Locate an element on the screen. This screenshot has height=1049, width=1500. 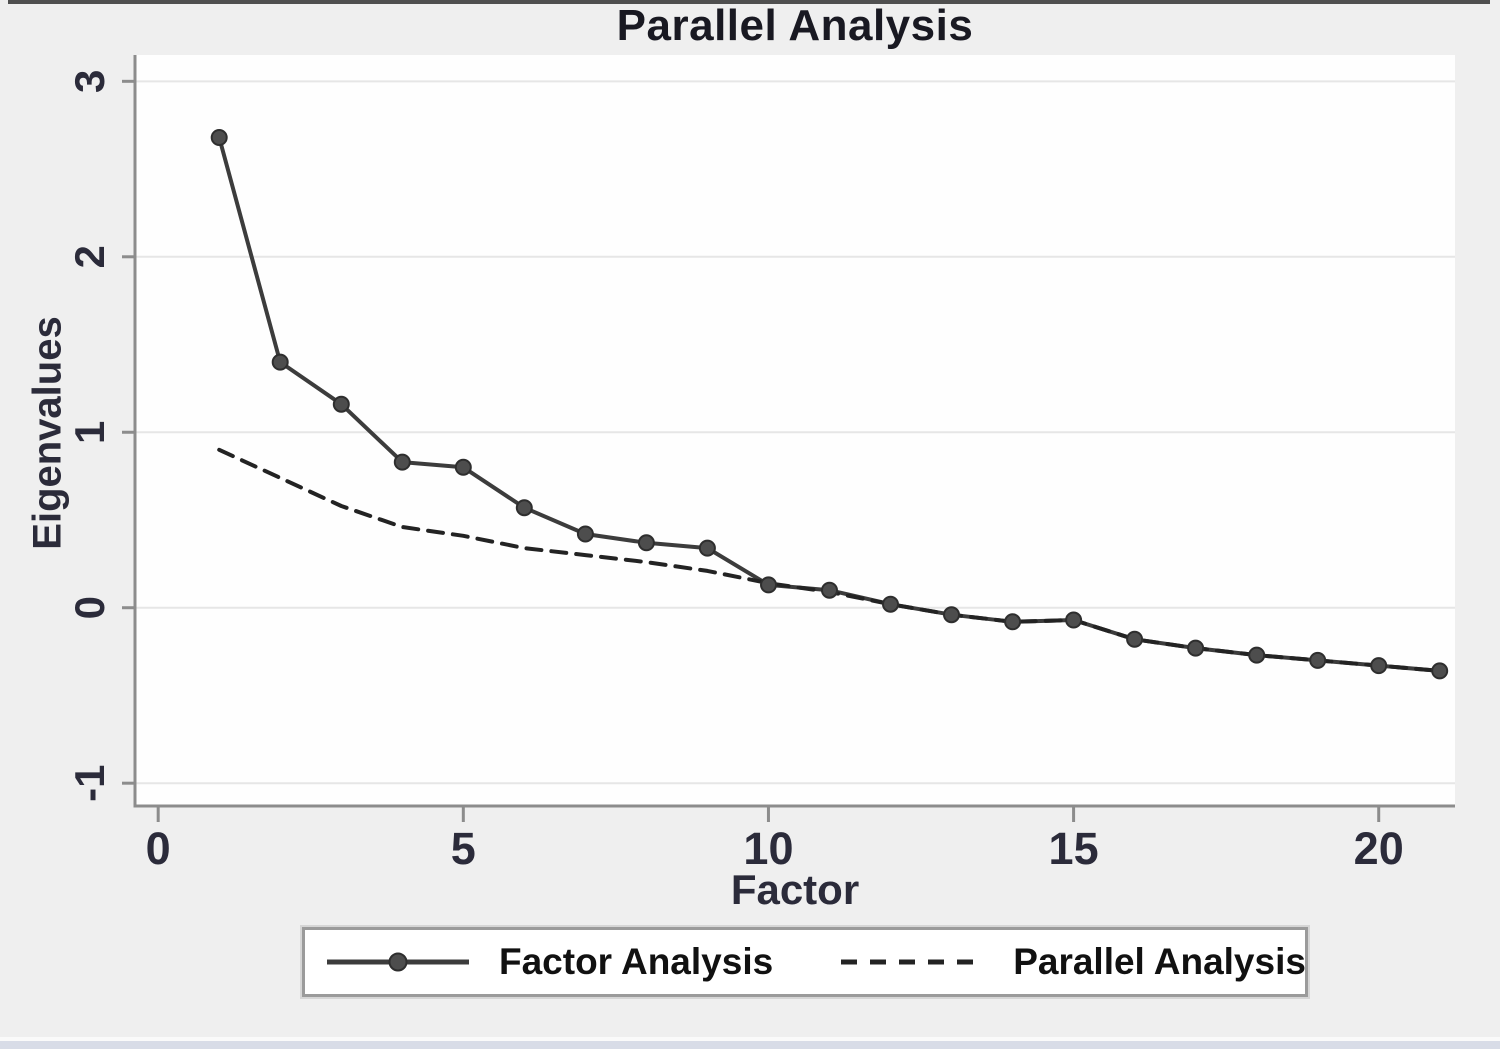
chart-title: Parallel Analysis is located at coordinates (795, 25).